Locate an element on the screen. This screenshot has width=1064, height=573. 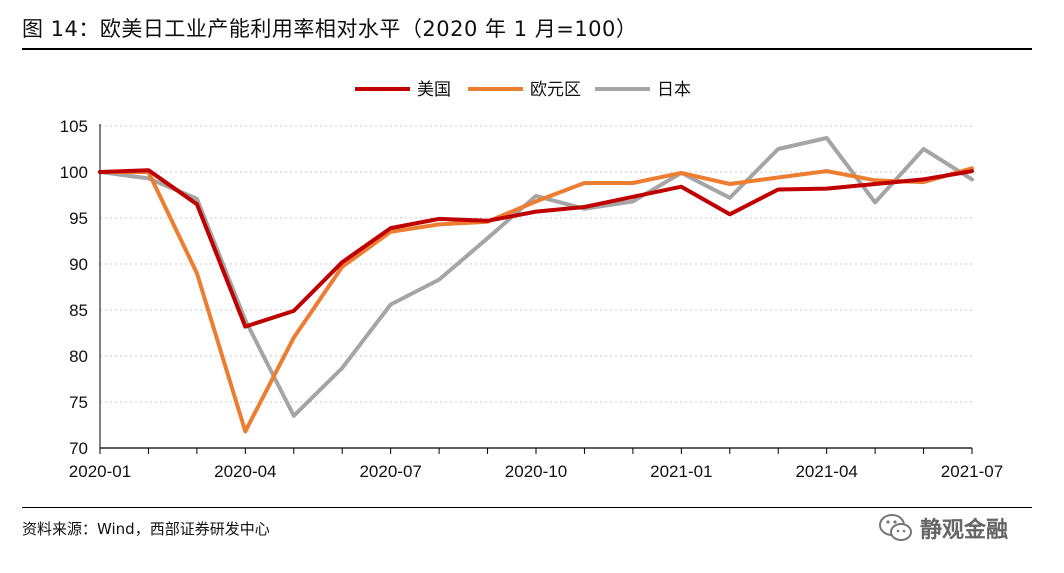
y-tick-label: 90 is located at coordinates (78, 264).